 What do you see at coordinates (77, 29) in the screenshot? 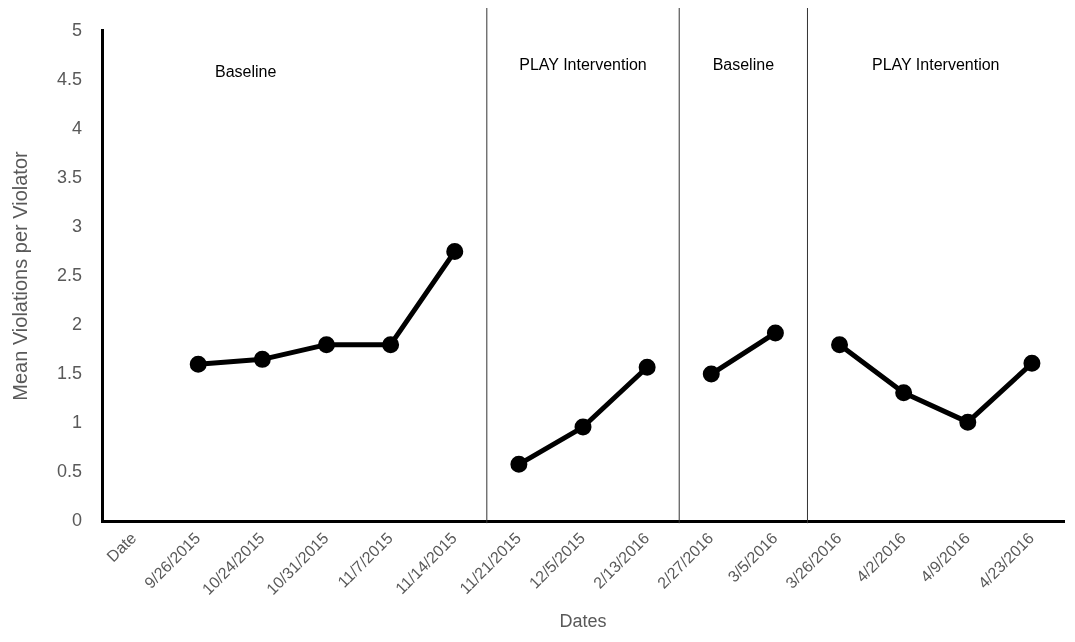
I see `y-tick-label: 5` at bounding box center [77, 29].